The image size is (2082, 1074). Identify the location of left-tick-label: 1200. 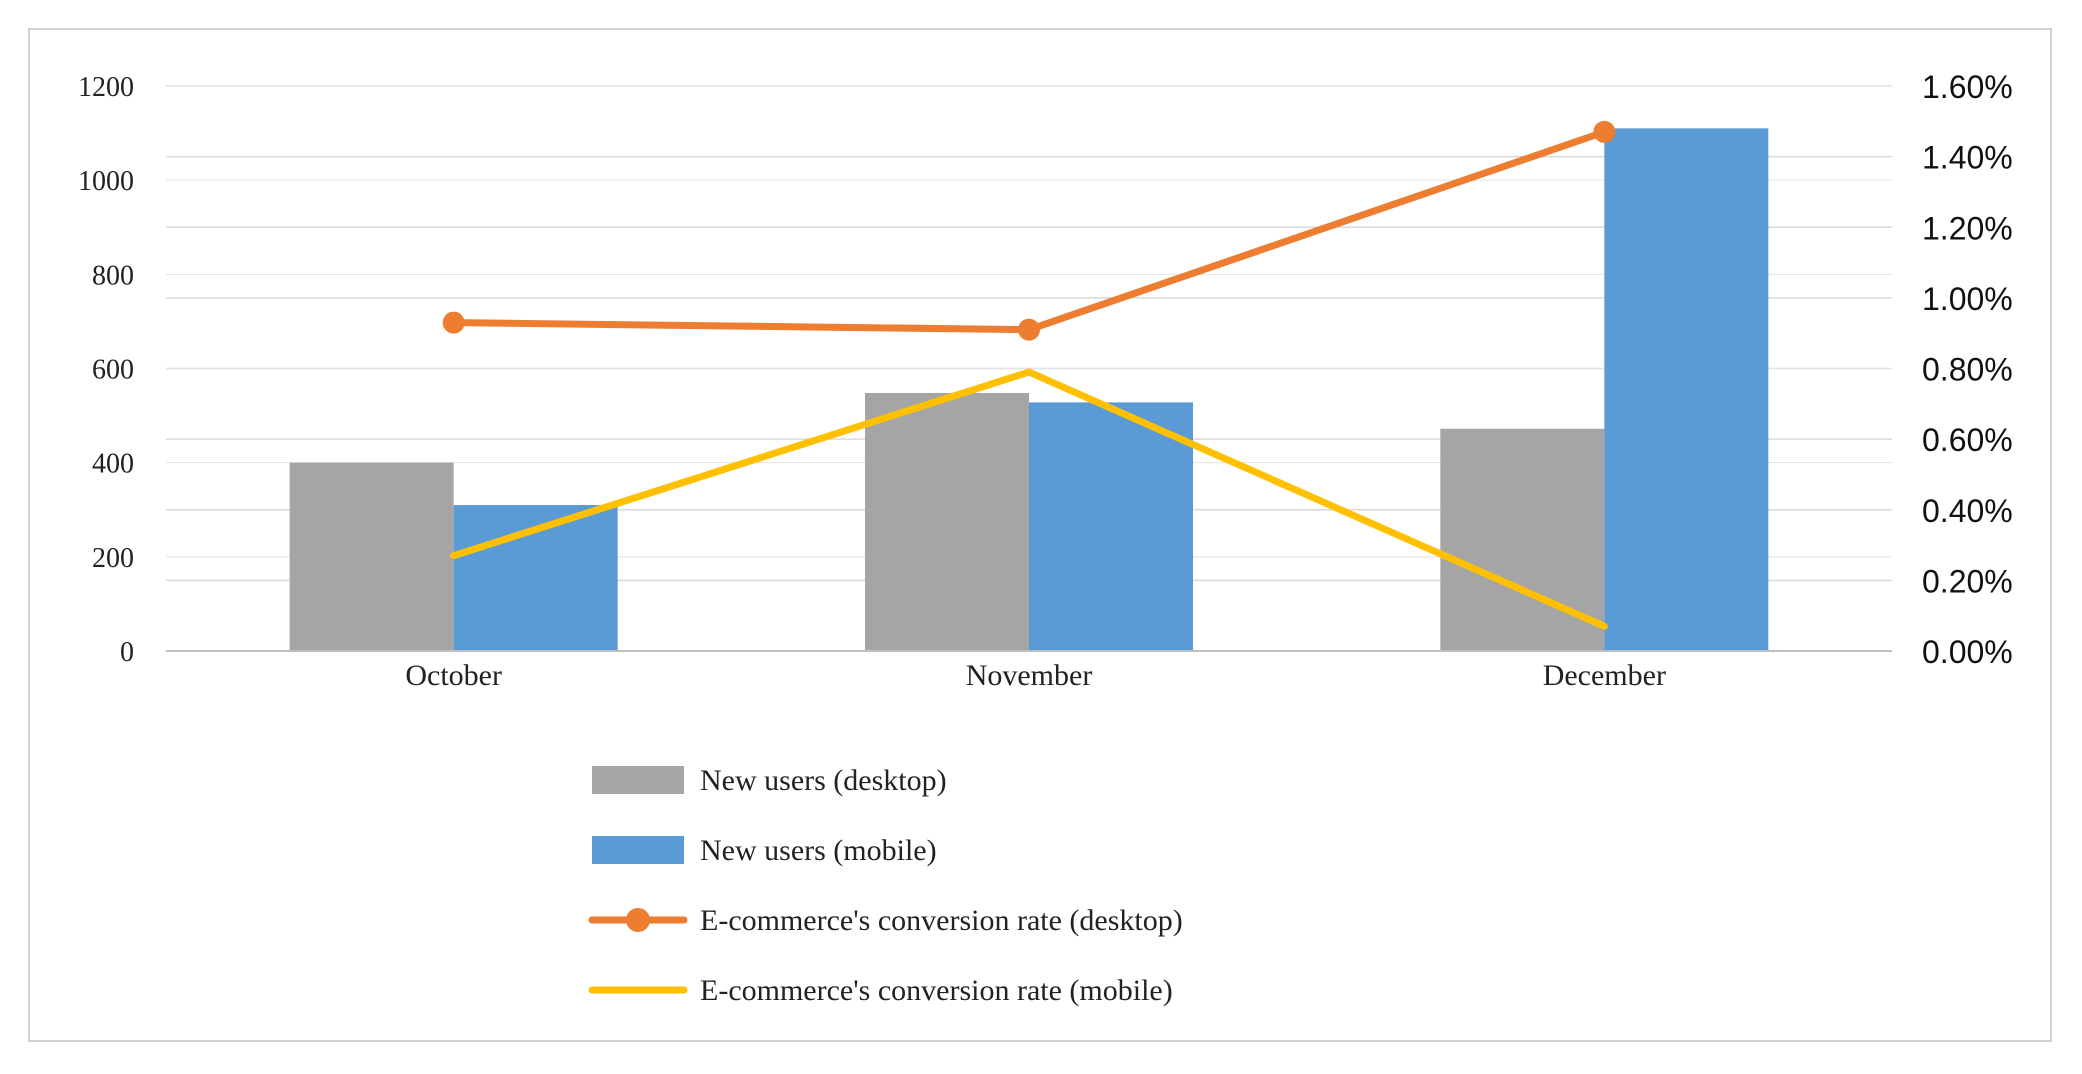
(106, 87).